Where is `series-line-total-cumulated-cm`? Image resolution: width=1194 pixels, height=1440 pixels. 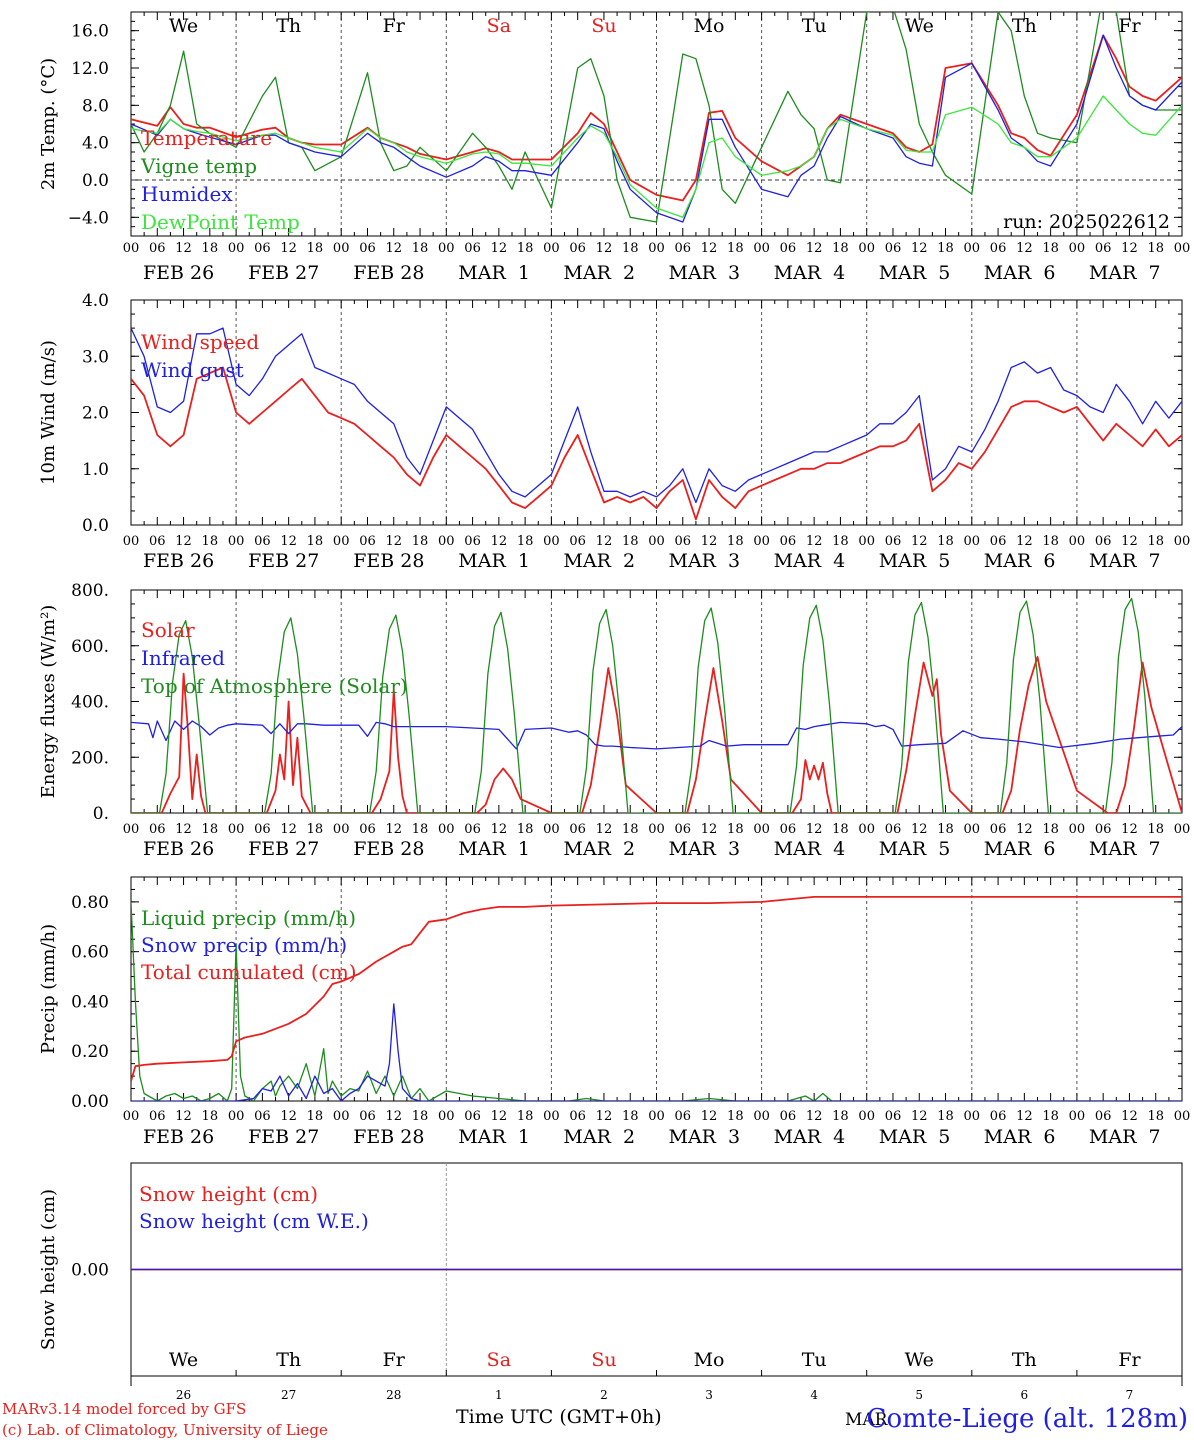
series-line-total-cumulated-cm is located at coordinates (656, 989).